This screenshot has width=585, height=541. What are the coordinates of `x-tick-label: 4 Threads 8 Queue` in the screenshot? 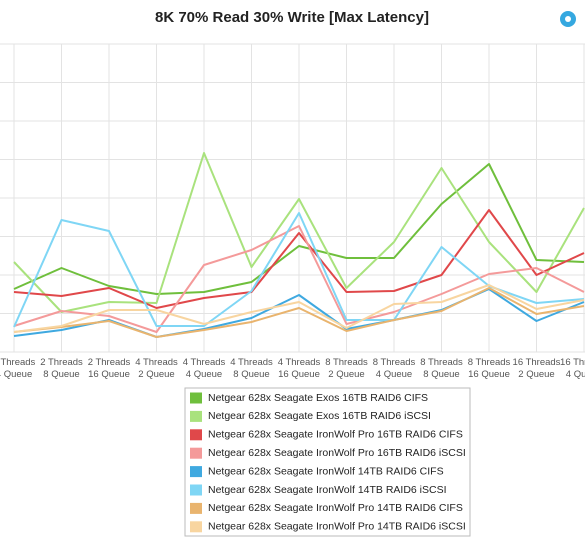 It's located at (251, 368).